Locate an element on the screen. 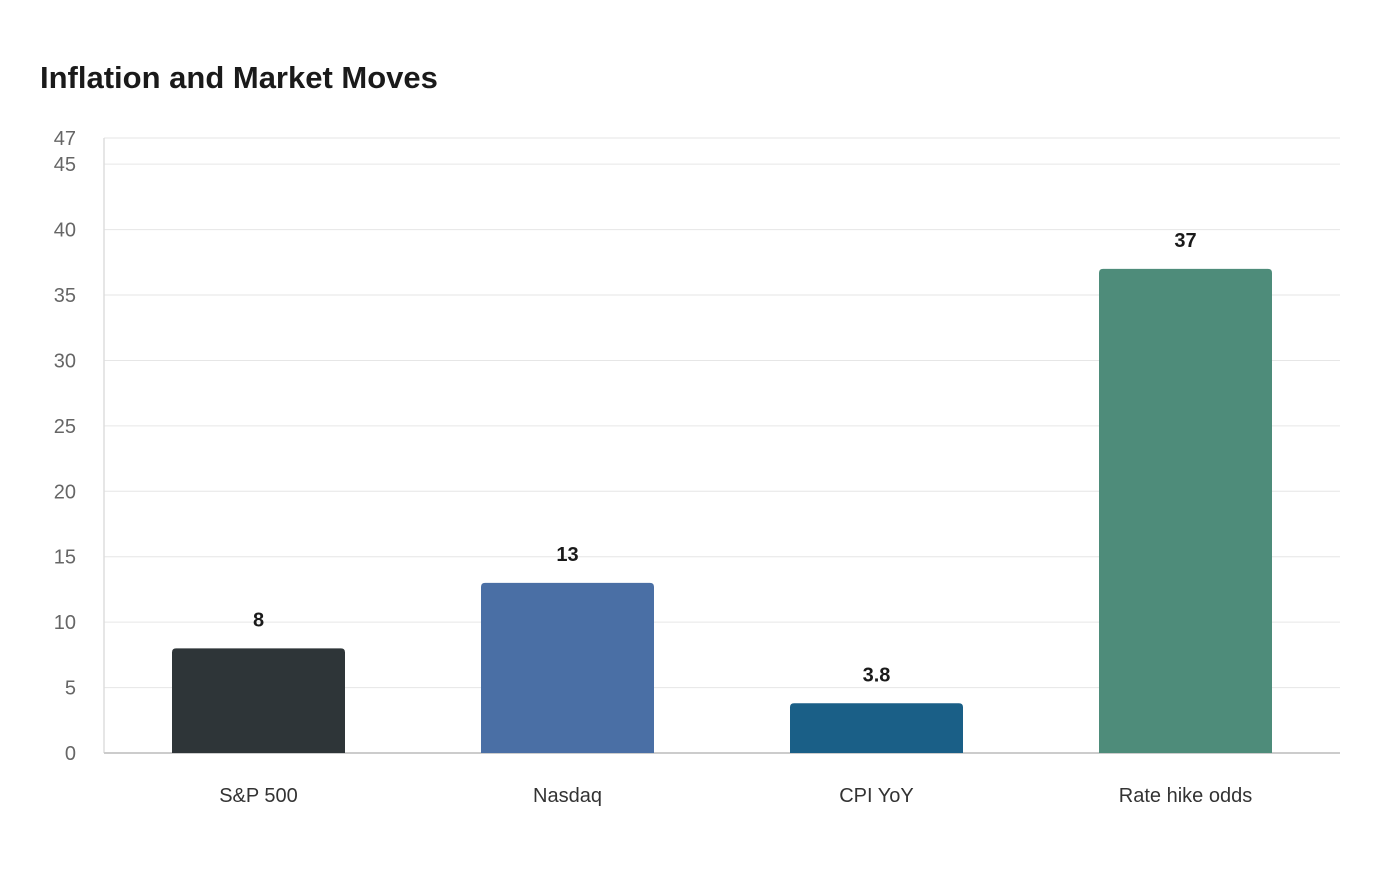 The height and width of the screenshot is (880, 1400). y-tick-label: 25 is located at coordinates (65, 427).